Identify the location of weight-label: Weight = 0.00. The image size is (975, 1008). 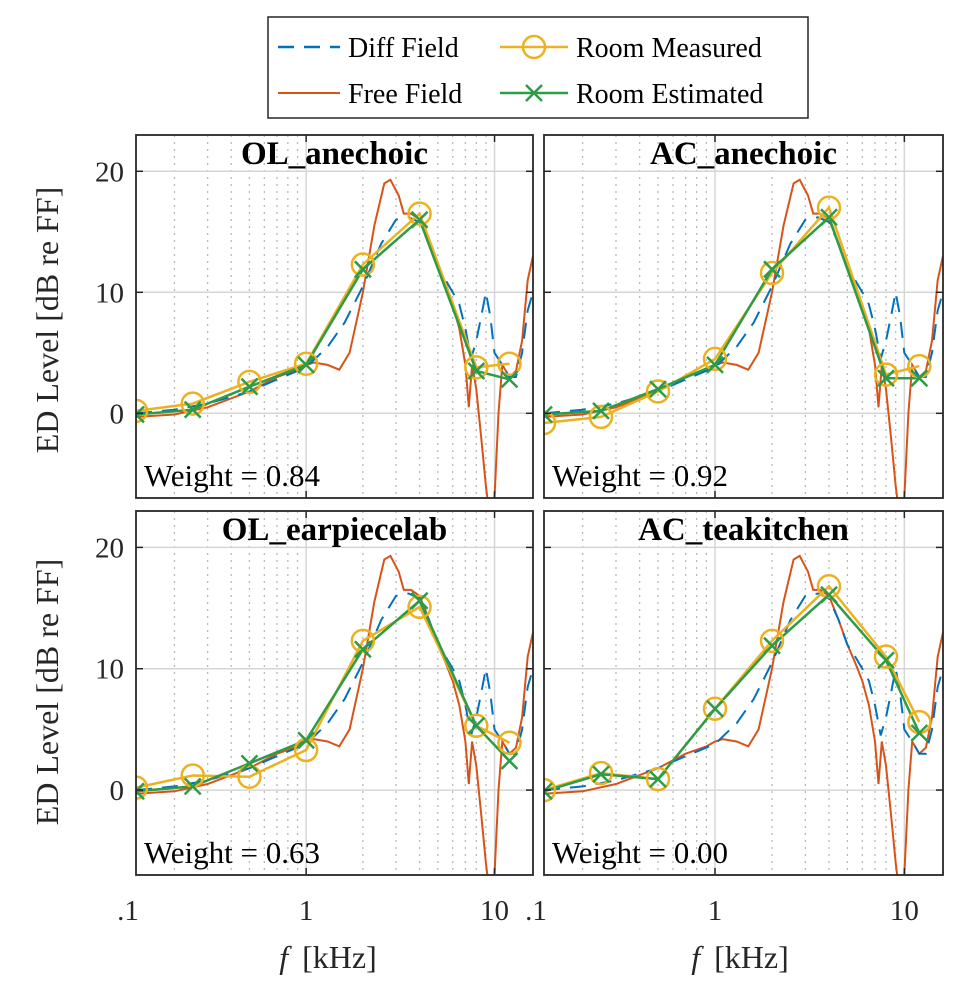
(640, 852).